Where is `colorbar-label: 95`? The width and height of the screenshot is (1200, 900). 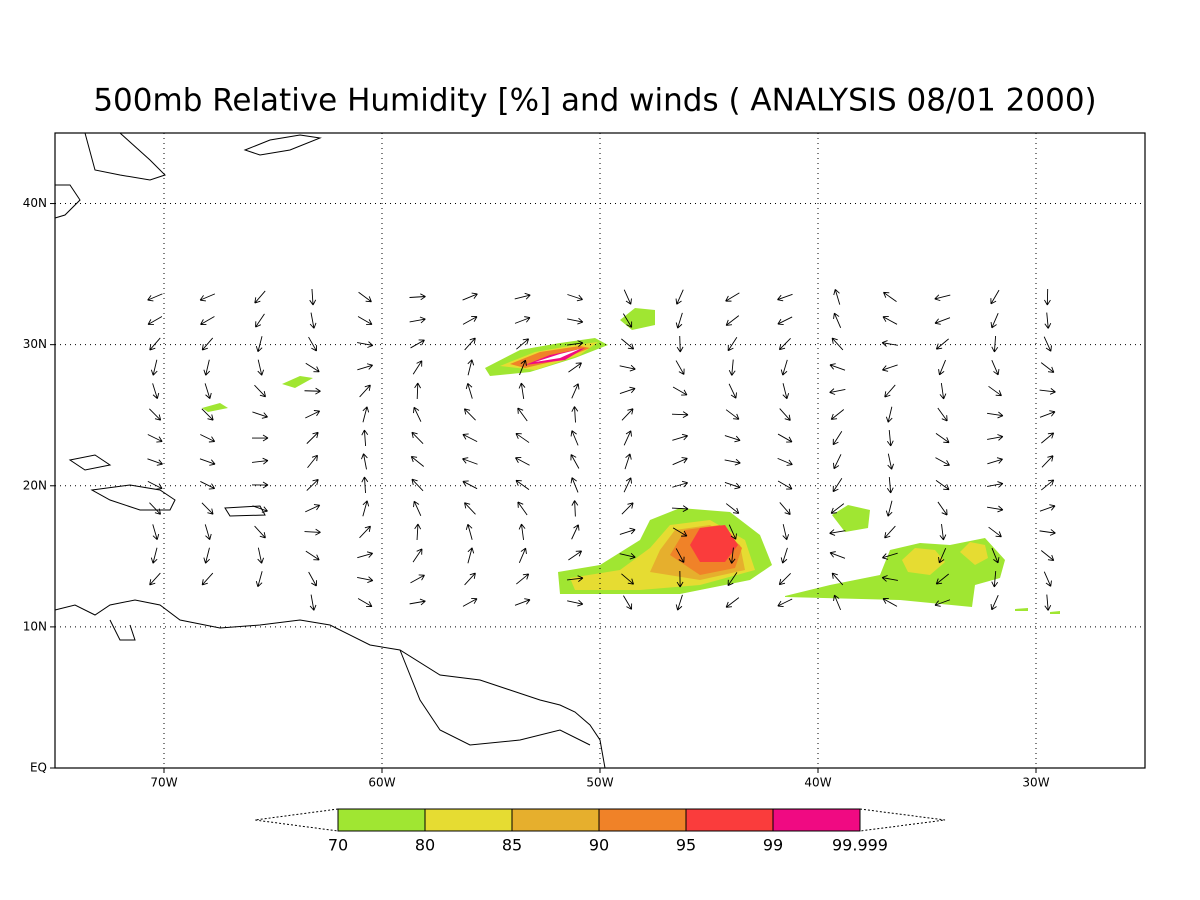 colorbar-label: 95 is located at coordinates (686, 845).